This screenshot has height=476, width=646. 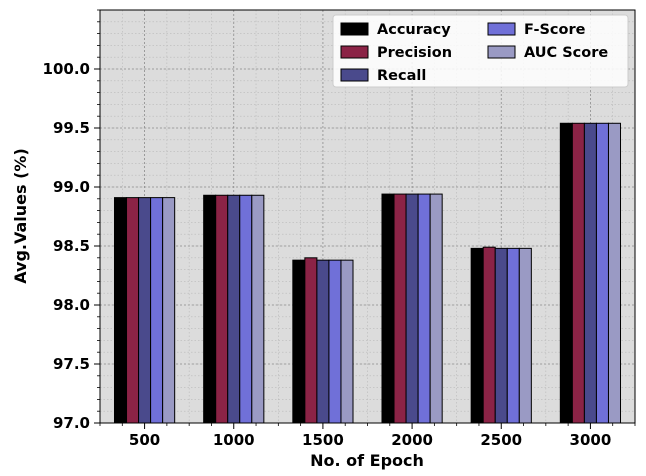 I want to click on legend: Accuracy Precision Recall F-Score AUC Score, so click(x=480, y=51).